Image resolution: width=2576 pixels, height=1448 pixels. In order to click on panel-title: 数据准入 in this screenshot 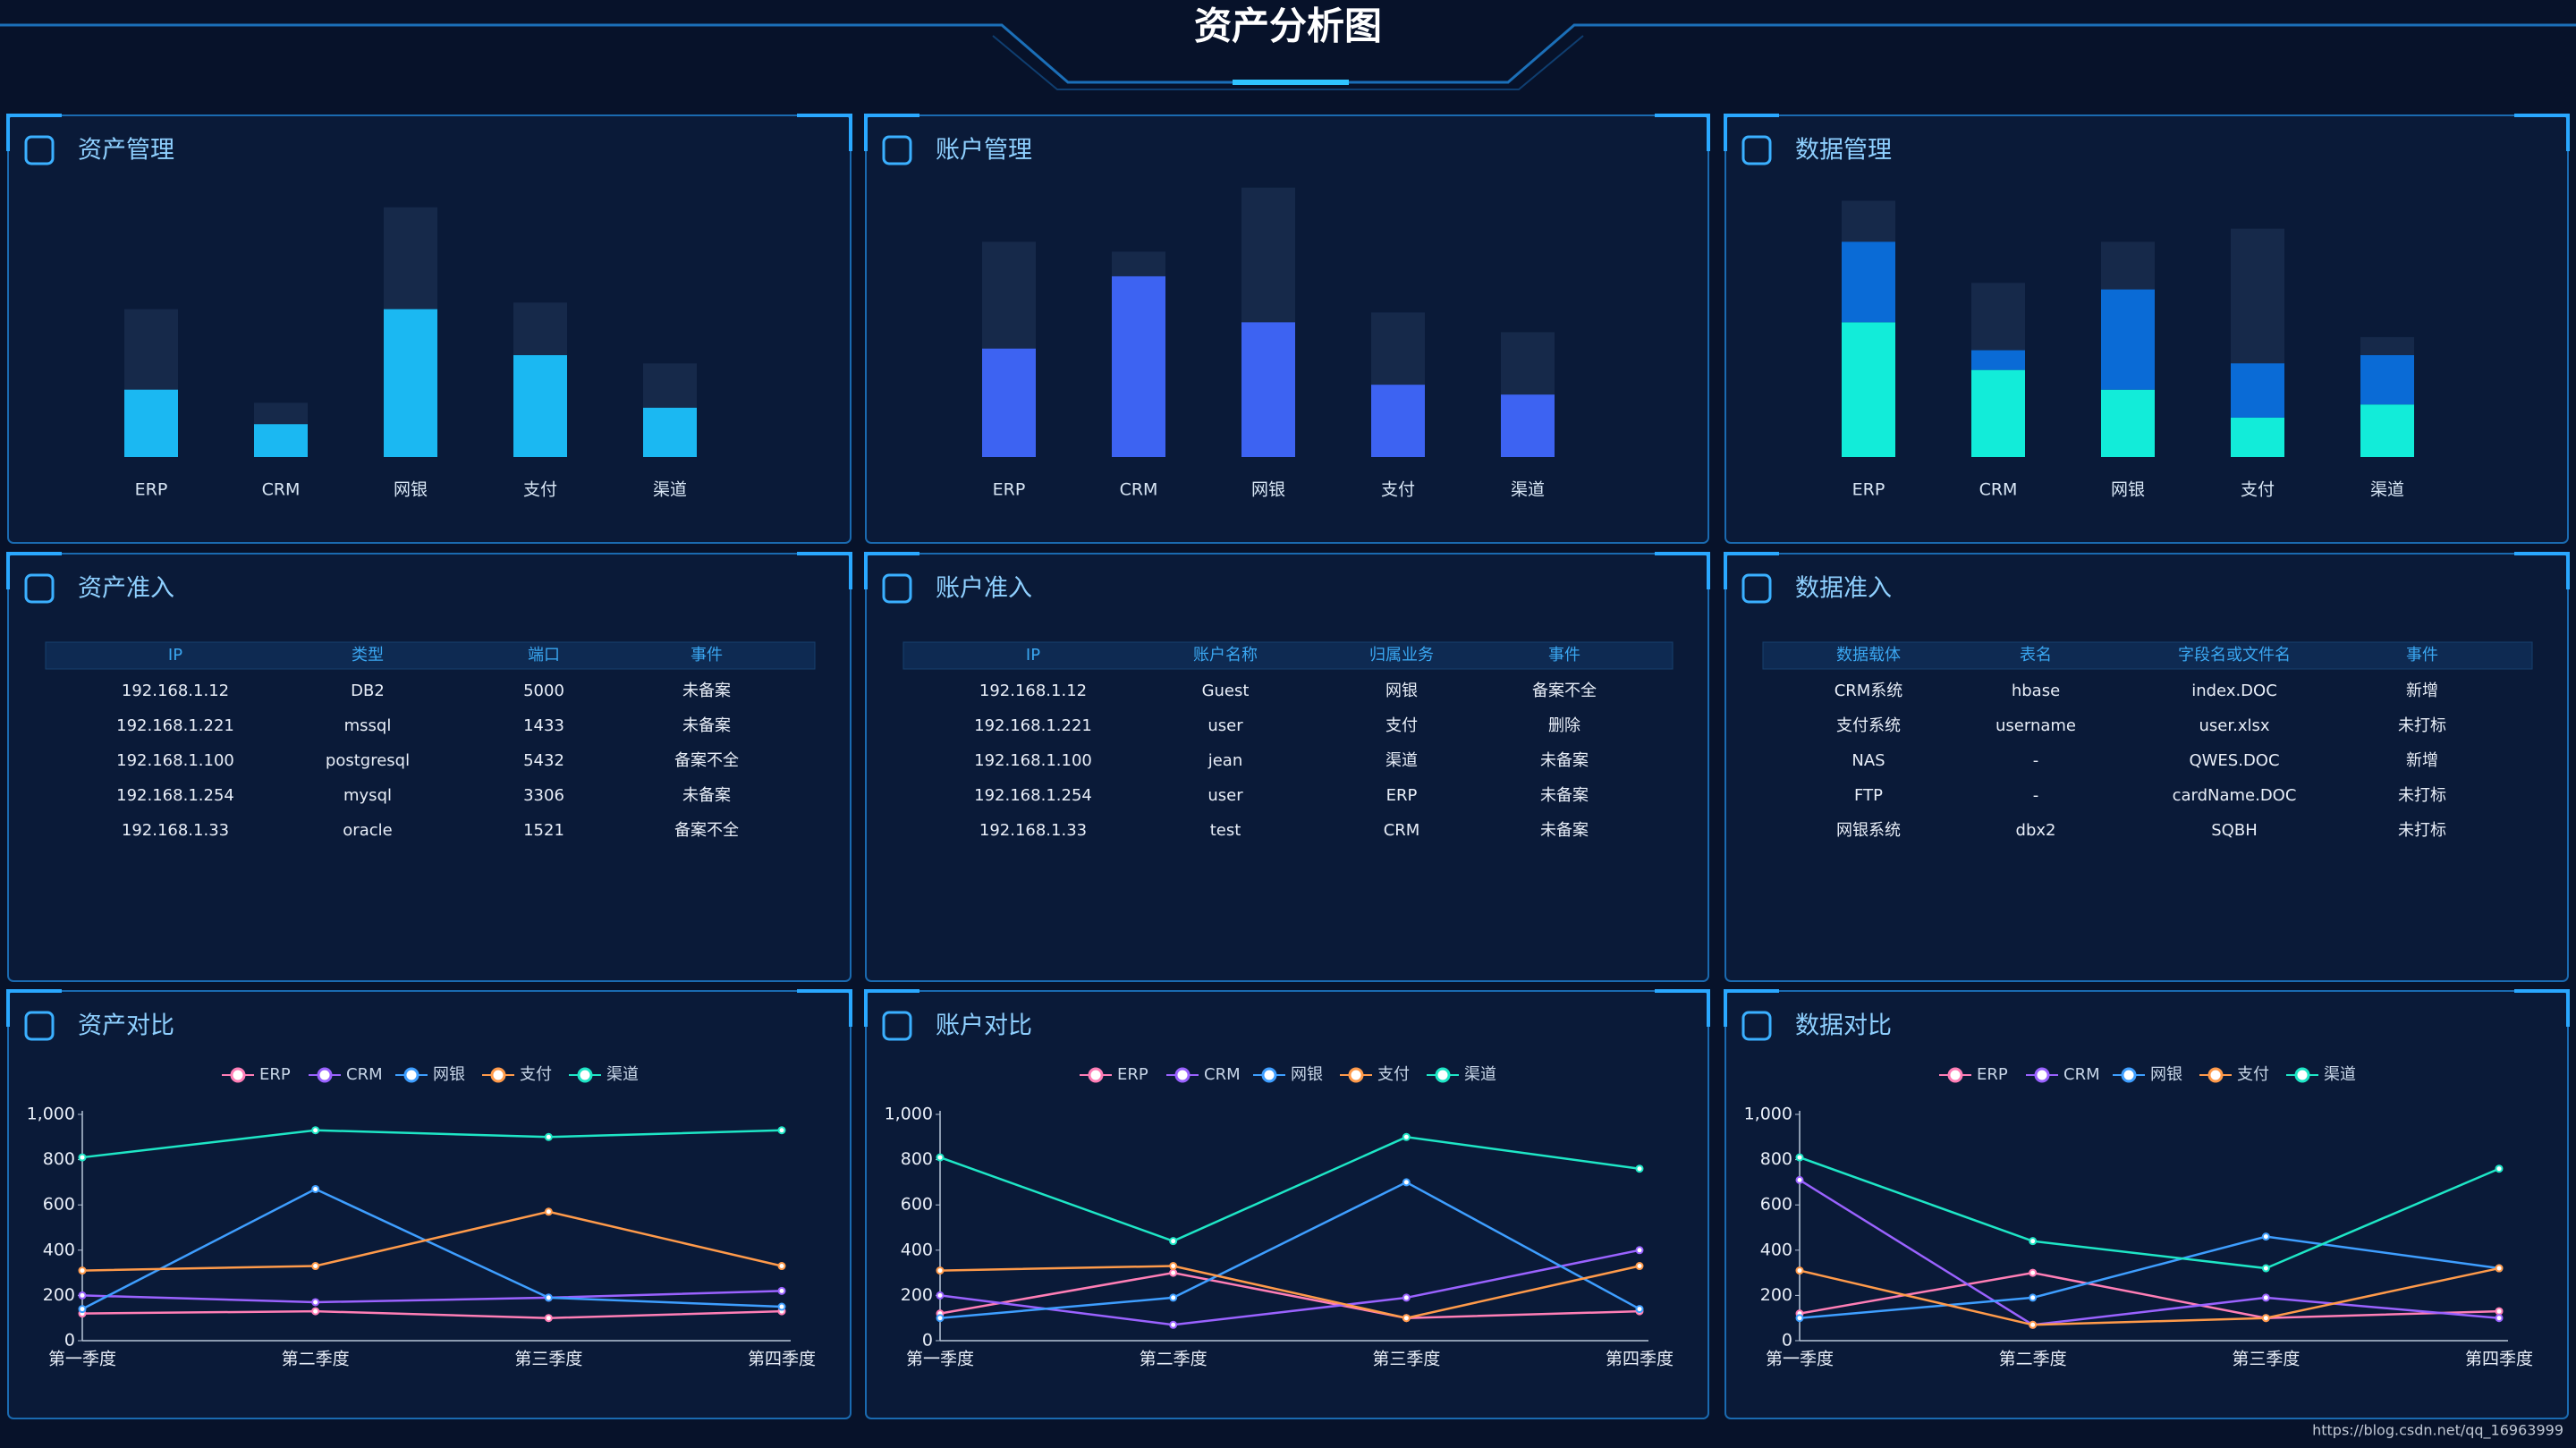, I will do `click(1843, 589)`.